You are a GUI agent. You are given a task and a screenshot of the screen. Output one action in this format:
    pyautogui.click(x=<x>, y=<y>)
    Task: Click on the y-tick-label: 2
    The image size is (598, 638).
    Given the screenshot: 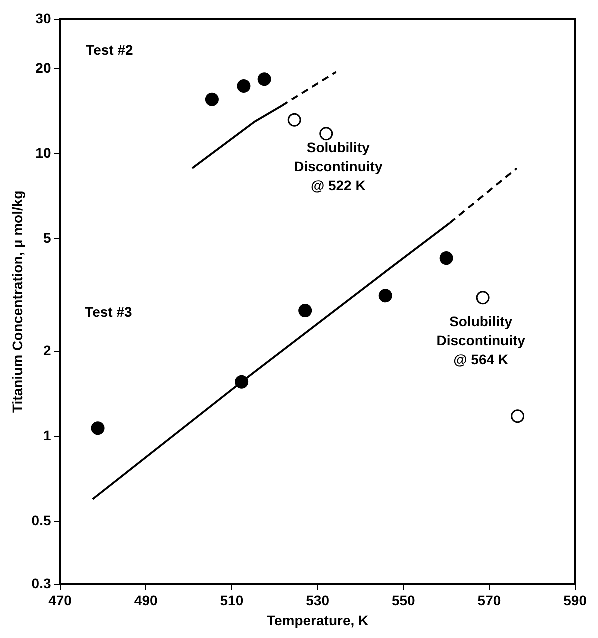 What is the action you would take?
    pyautogui.click(x=47, y=350)
    